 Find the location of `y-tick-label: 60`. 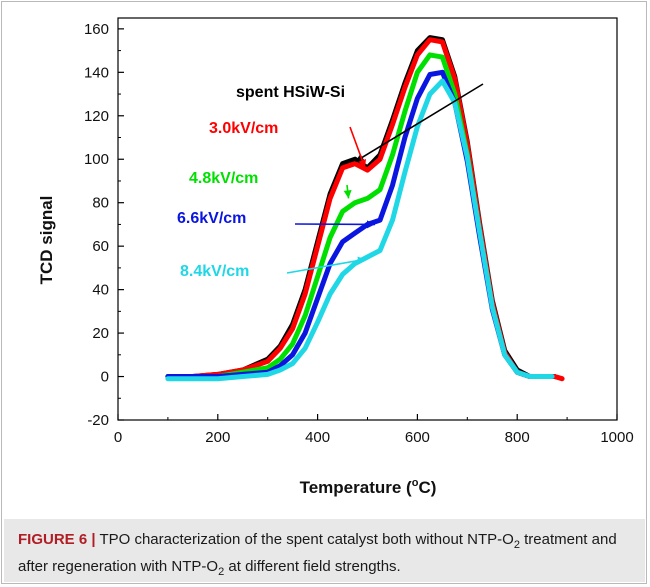

y-tick-label: 60 is located at coordinates (100, 246).